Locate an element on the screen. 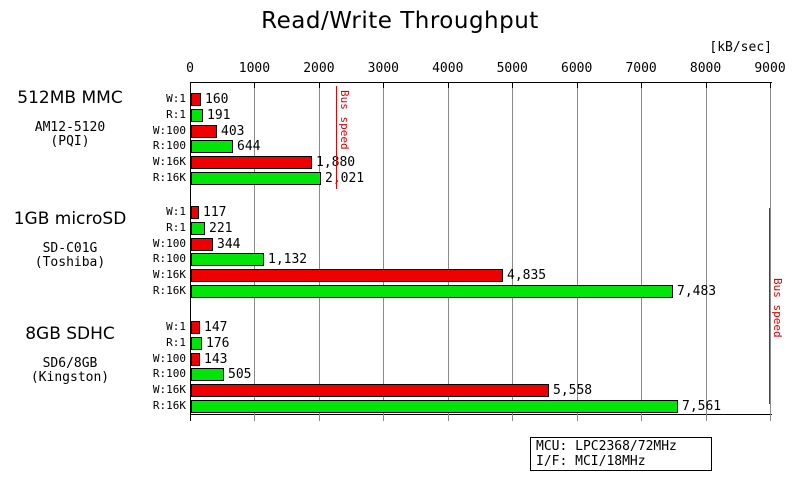  bar-value-label: 4,835 is located at coordinates (527, 275).